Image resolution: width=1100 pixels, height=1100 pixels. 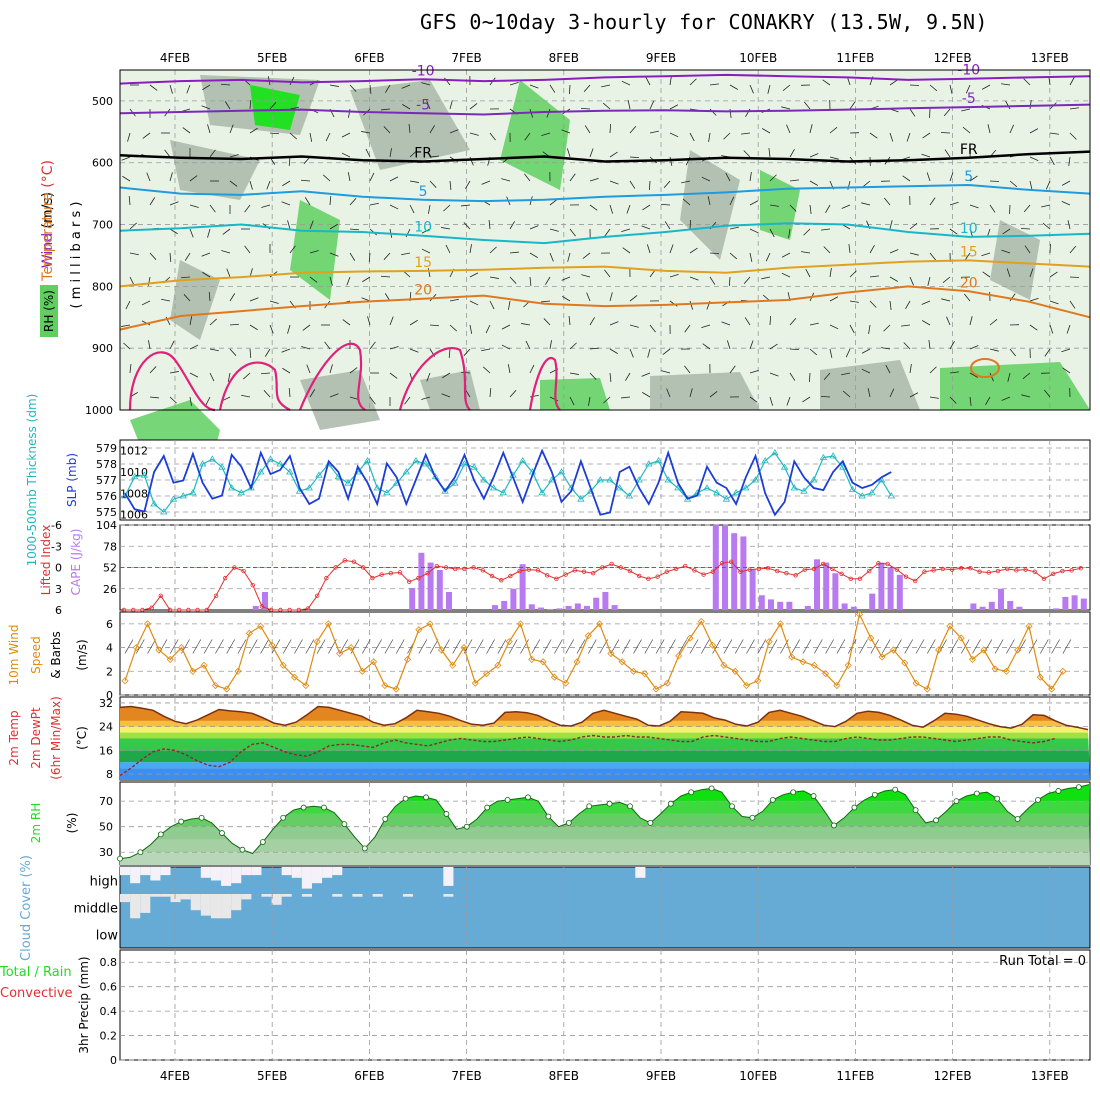 I want to click on y-tick-label: 0.6, so click(x=109, y=987).